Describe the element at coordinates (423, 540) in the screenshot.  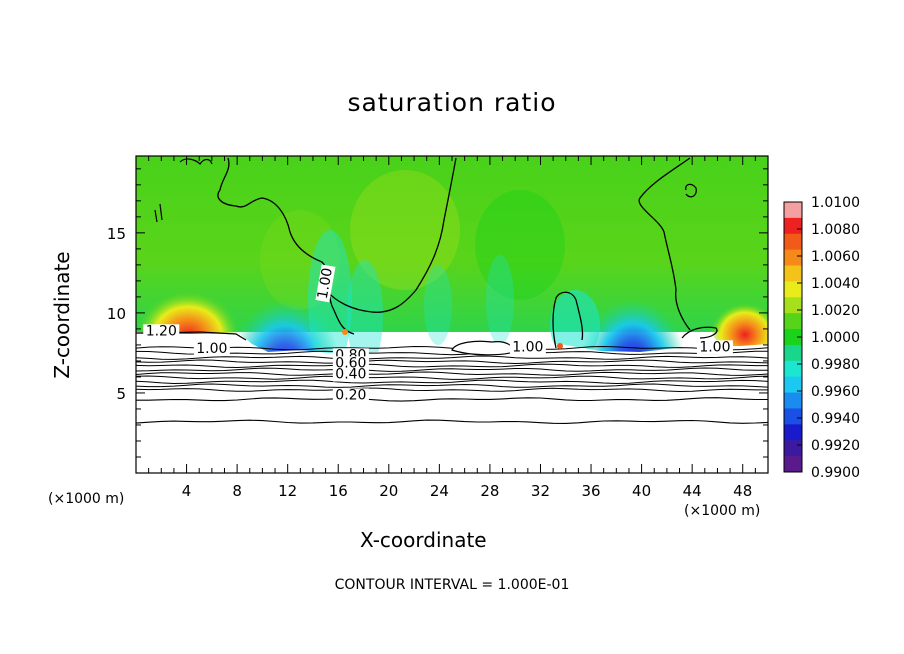
I see `x-axis-label: X-coordinate` at that location.